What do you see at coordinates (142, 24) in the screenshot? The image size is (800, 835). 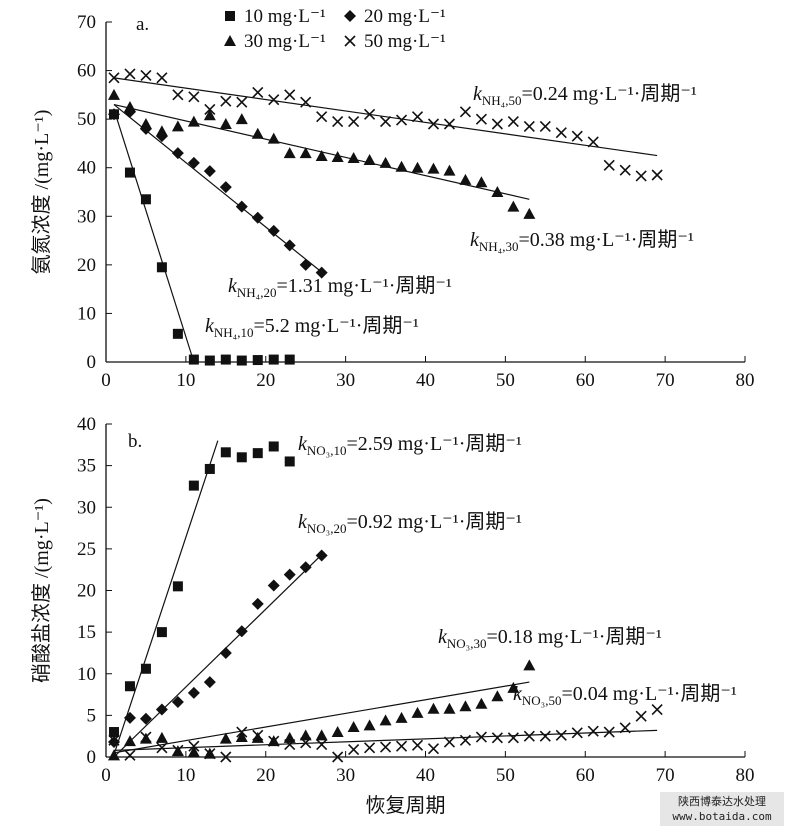 I see `panel-label: a.` at bounding box center [142, 24].